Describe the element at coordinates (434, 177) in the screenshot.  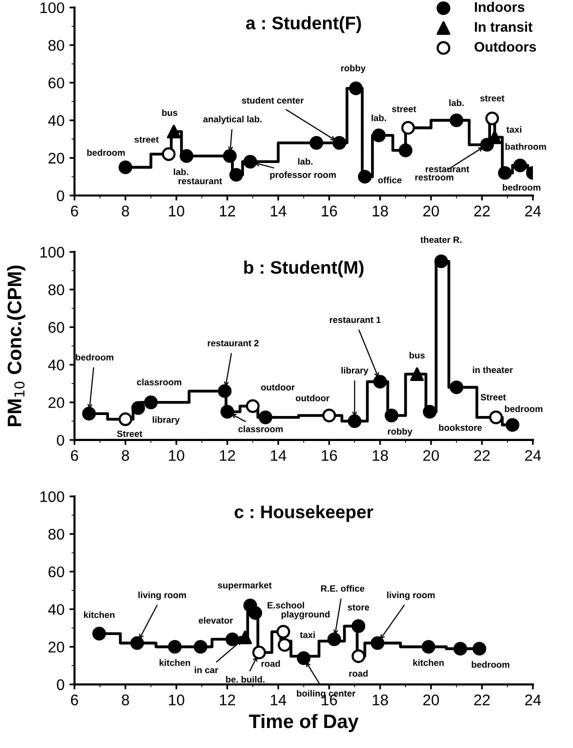
I see `annotation: restroom` at that location.